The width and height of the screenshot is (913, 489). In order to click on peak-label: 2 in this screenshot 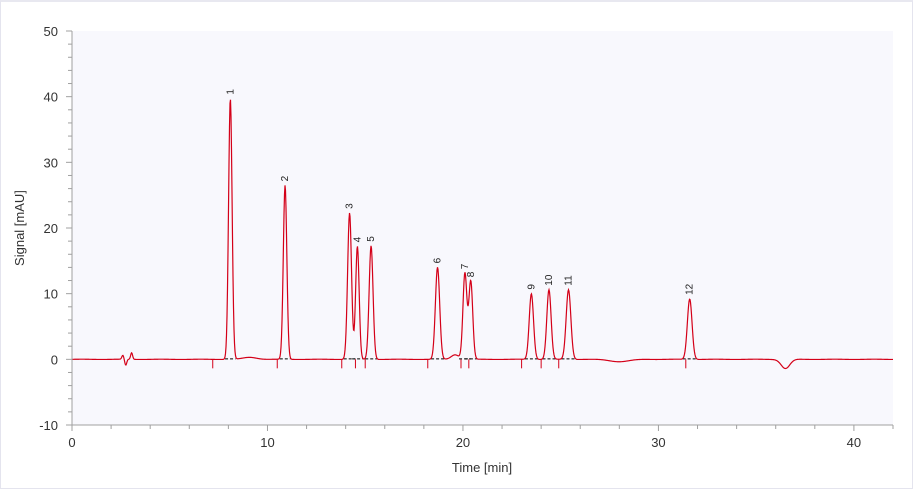, I will do `click(285, 178)`.